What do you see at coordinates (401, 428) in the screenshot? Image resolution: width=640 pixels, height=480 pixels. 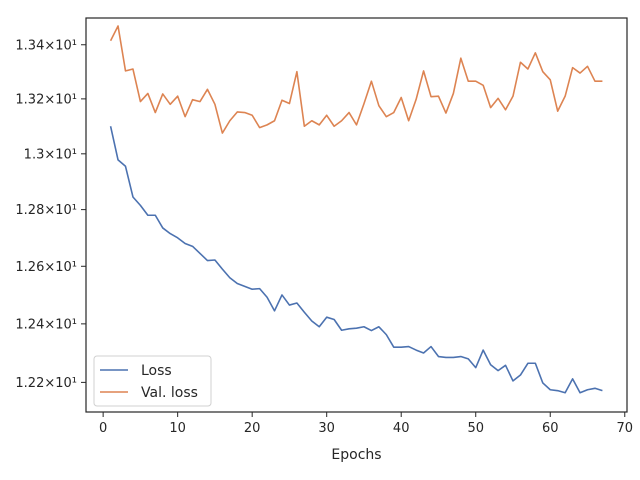 I see `x-tick-label: 40` at bounding box center [401, 428].